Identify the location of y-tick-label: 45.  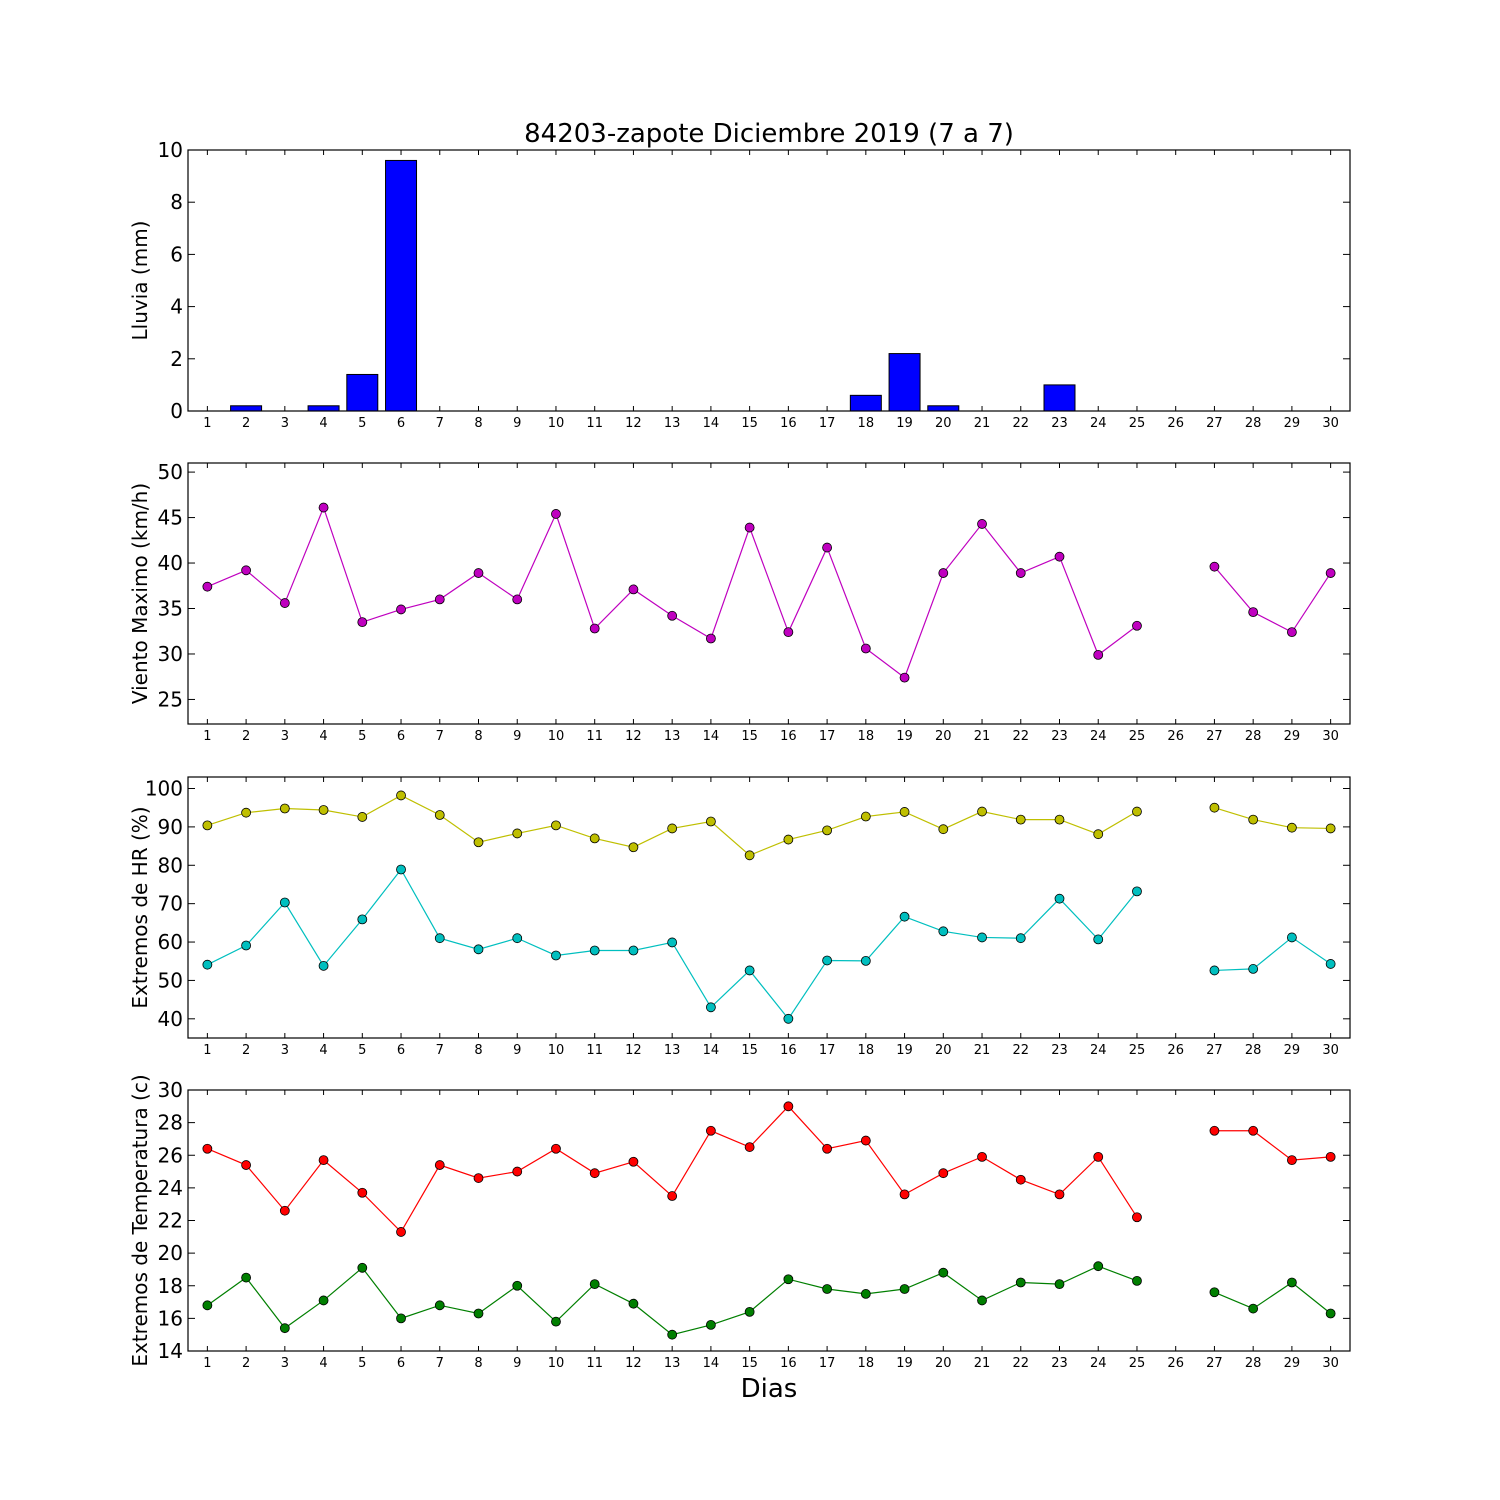
(170, 518).